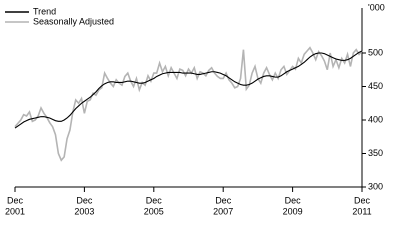  I want to click on x-tick-label: 2009, so click(293, 211).